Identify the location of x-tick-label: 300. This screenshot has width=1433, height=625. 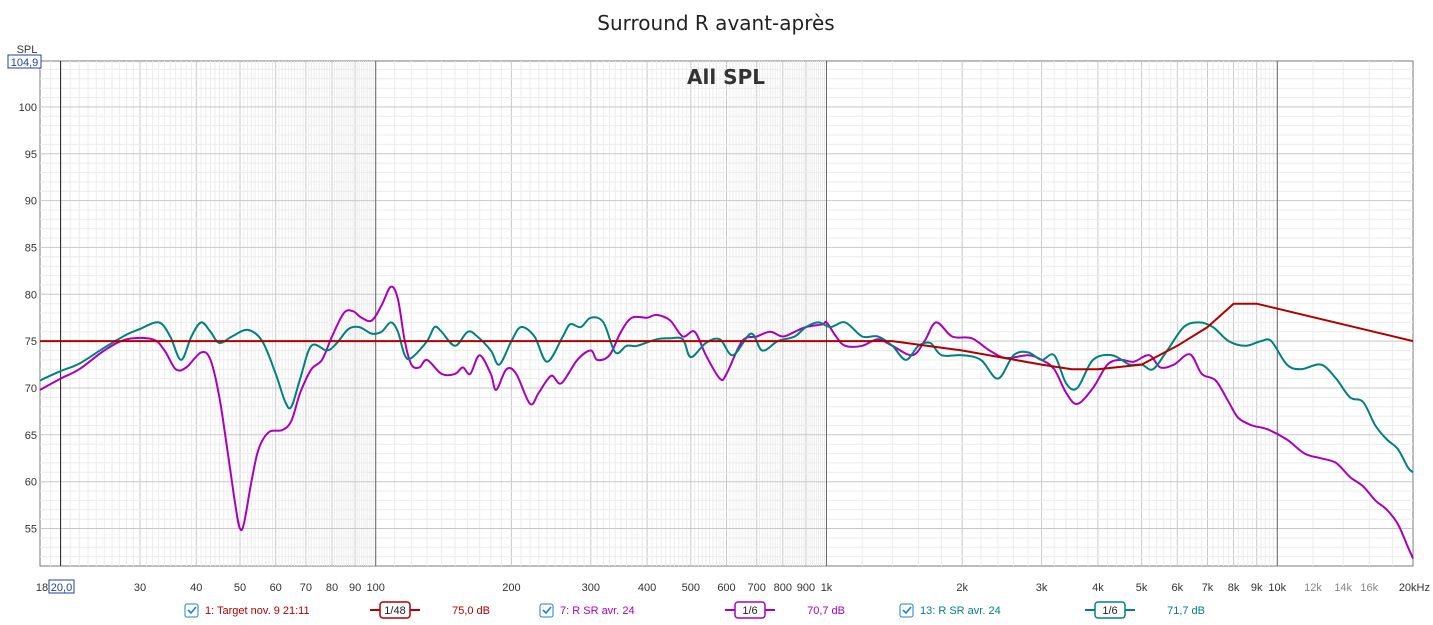
(591, 588).